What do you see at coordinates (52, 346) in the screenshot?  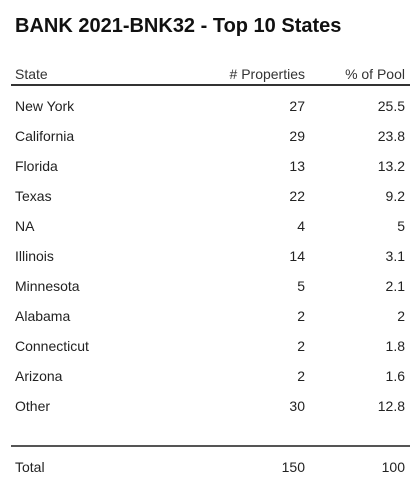 I see `cell-state: Connecticut` at bounding box center [52, 346].